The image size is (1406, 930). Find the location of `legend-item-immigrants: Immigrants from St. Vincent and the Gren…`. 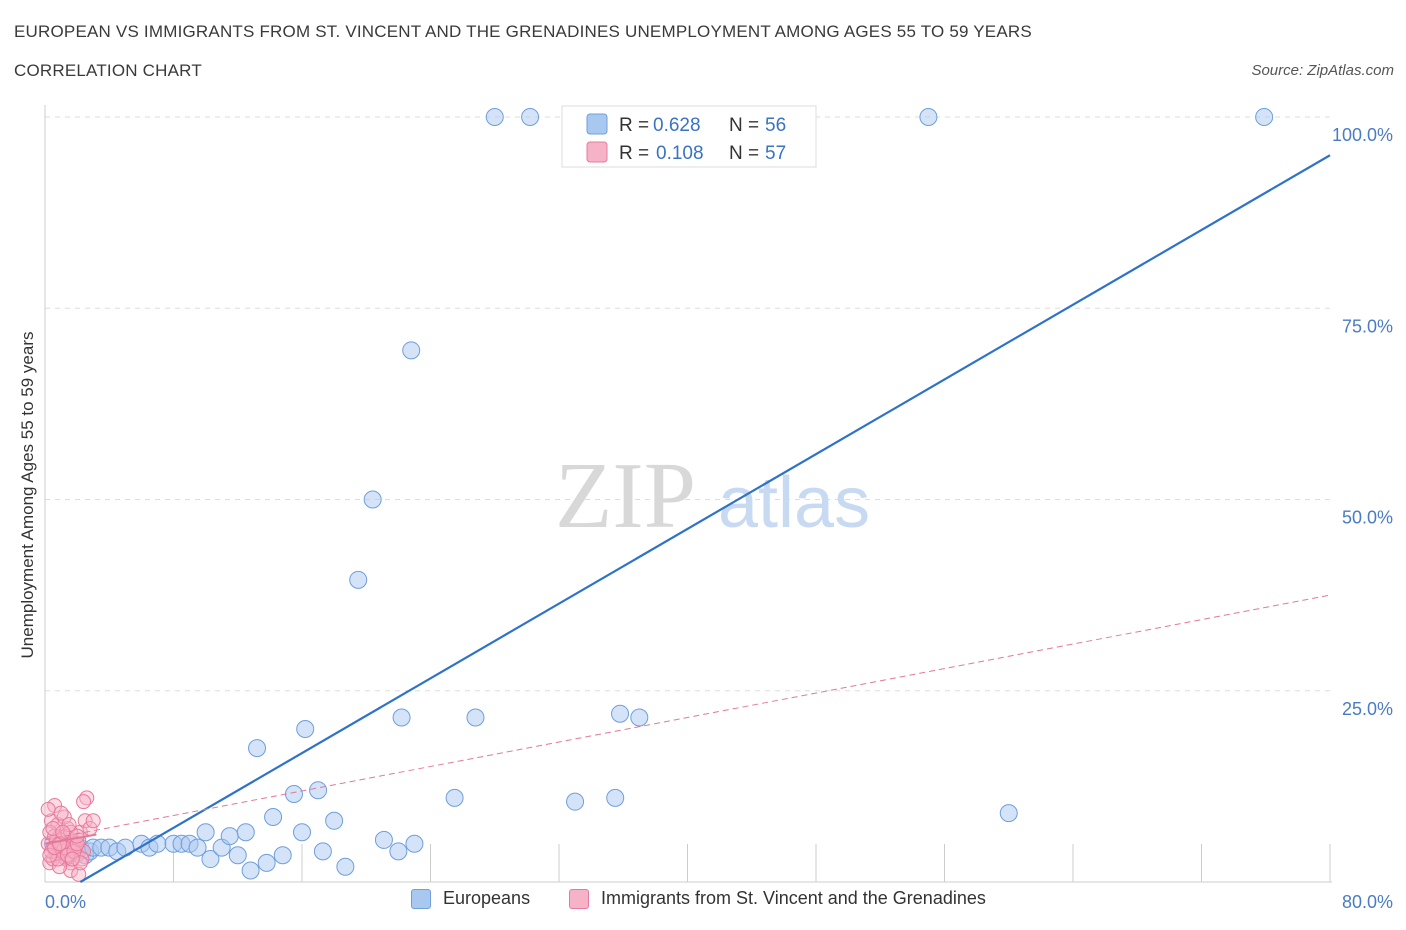

legend-item-immigrants: Immigrants from St. Vincent and the Gren… is located at coordinates (777, 898).